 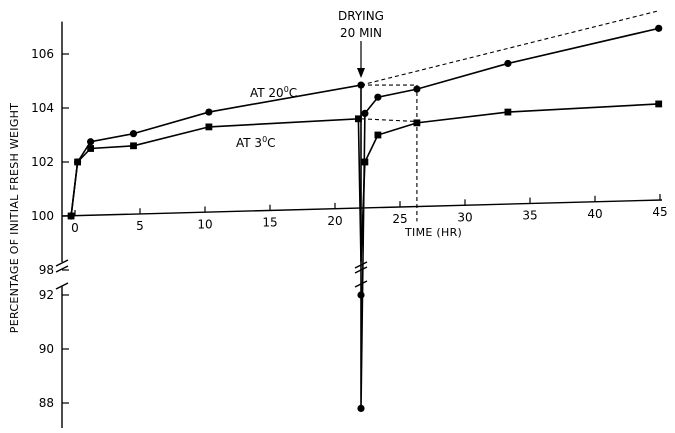 What do you see at coordinates (140, 226) in the screenshot?
I see `x-tick-label: 5` at bounding box center [140, 226].